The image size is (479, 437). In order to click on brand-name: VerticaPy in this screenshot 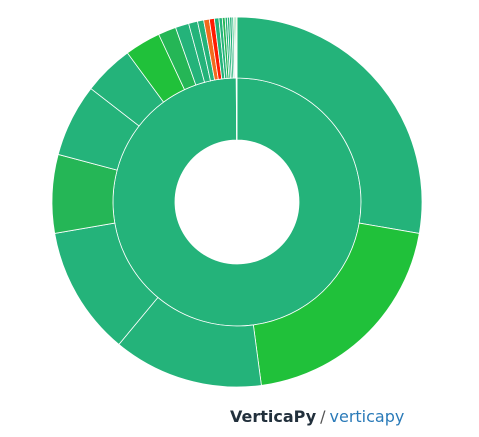, I will do `click(273, 416)`.